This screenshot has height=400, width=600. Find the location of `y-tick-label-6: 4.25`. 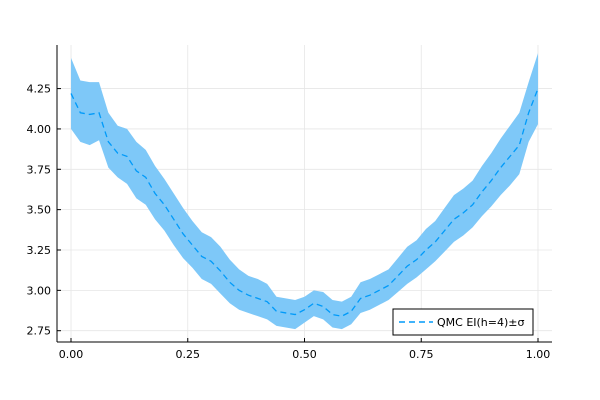

y-tick-label-6: 4.25 is located at coordinates (39, 89).